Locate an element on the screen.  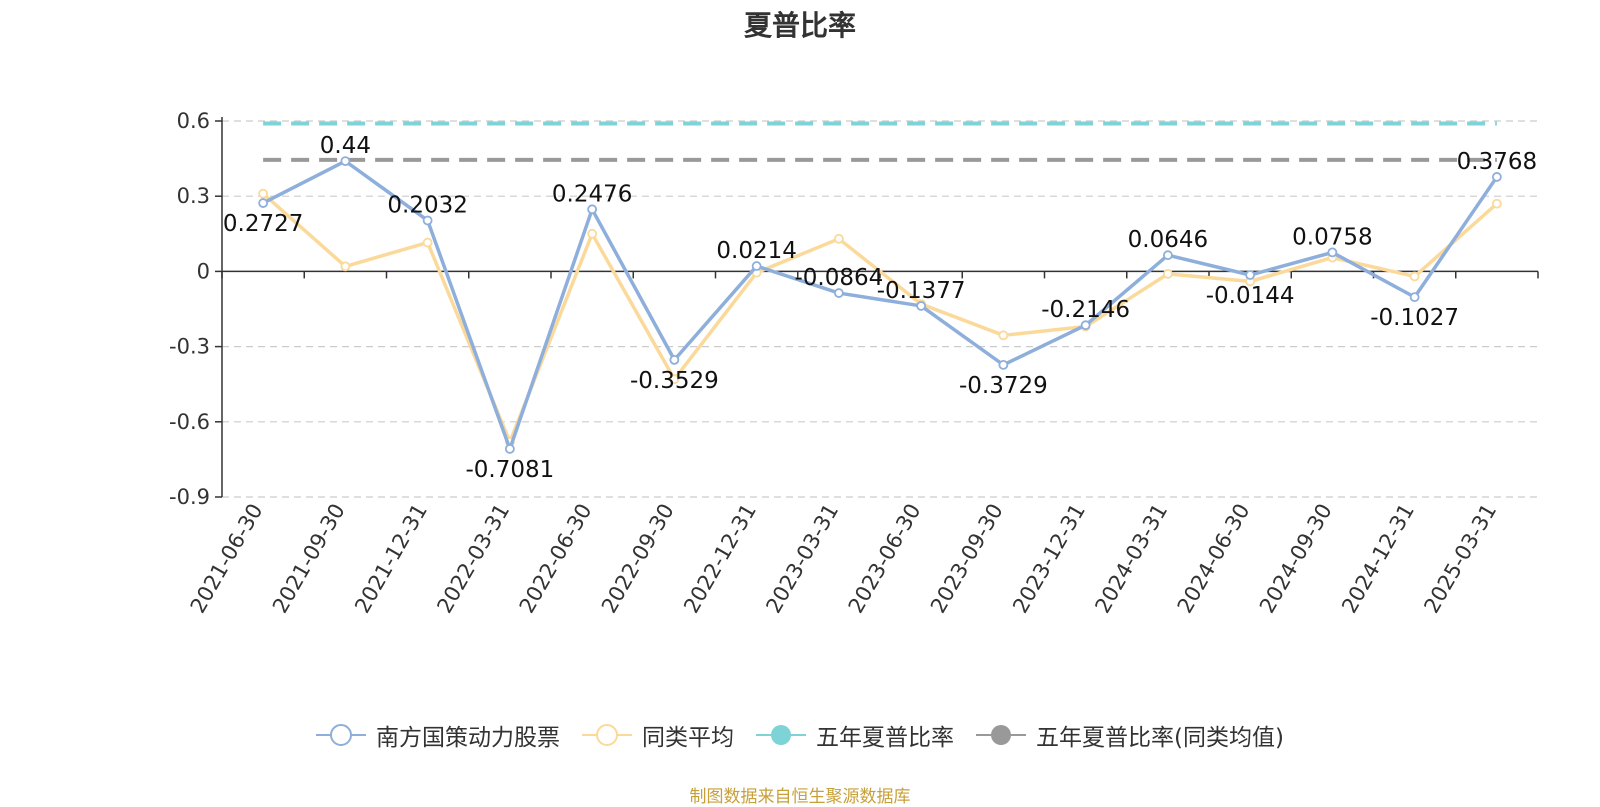
legend-item-fund: 南方国策动力股票 is located at coordinates (438, 735).